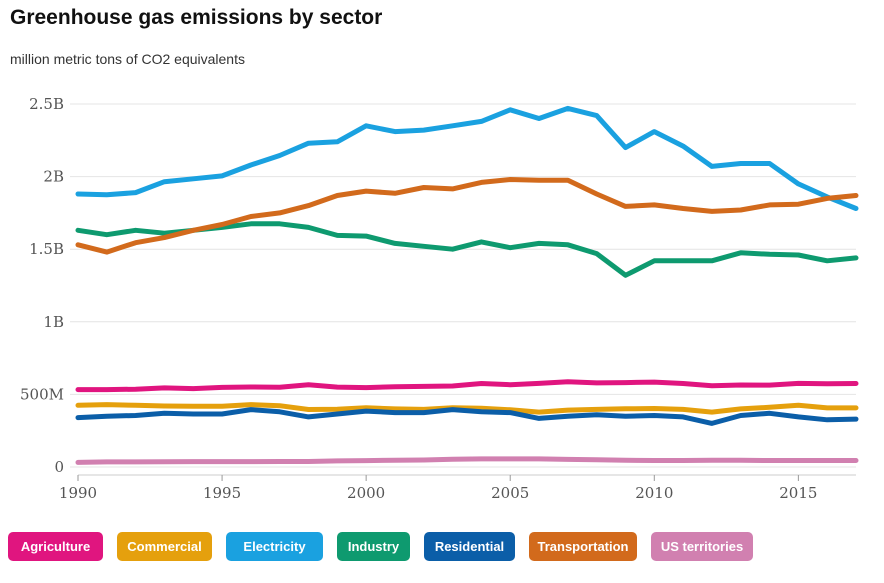 The width and height of the screenshot is (884, 583). Describe the element at coordinates (373, 546) in the screenshot. I see `legend-item-industry: Industry` at that location.